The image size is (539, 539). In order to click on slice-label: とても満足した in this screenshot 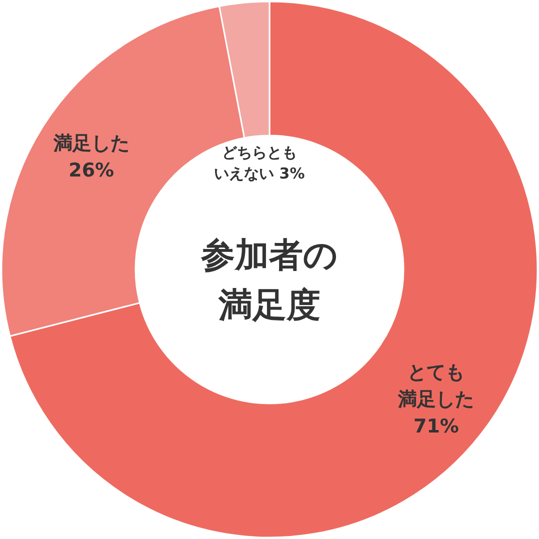, I will do `click(435, 385)`.